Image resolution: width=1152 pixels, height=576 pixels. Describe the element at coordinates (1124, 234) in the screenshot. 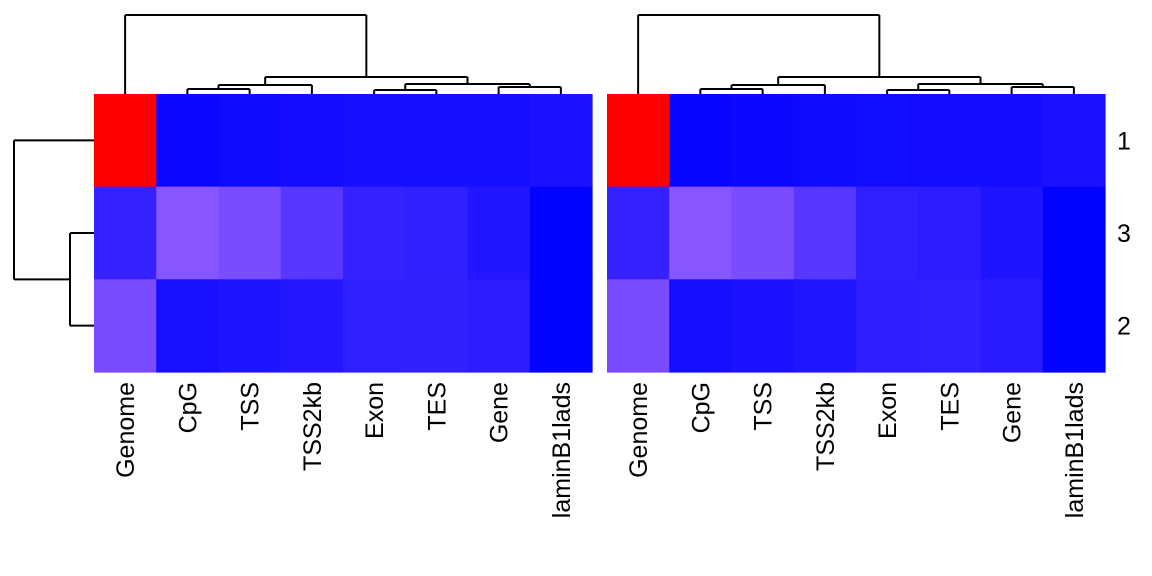

I see `row-label: 3` at that location.